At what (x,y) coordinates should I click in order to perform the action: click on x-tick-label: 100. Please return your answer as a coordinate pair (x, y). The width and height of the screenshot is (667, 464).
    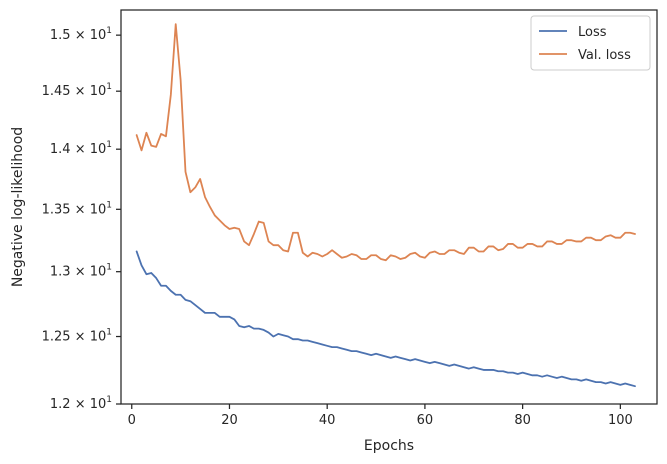
    Looking at the image, I should click on (620, 420).